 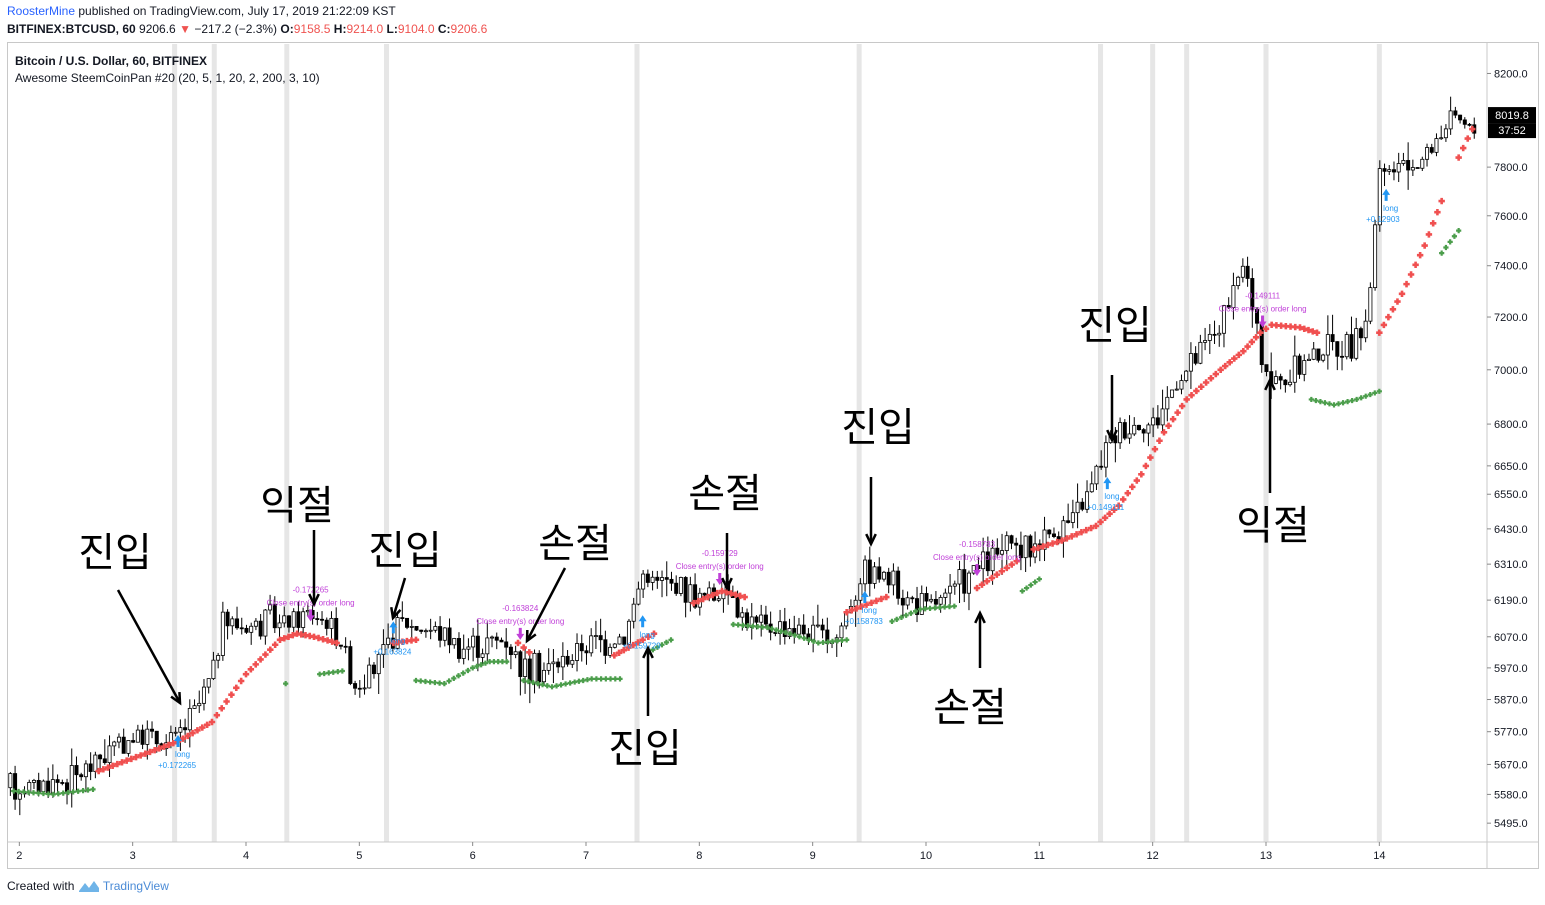 What do you see at coordinates (926, 856) in the screenshot?
I see `x-tick-label: 10` at bounding box center [926, 856].